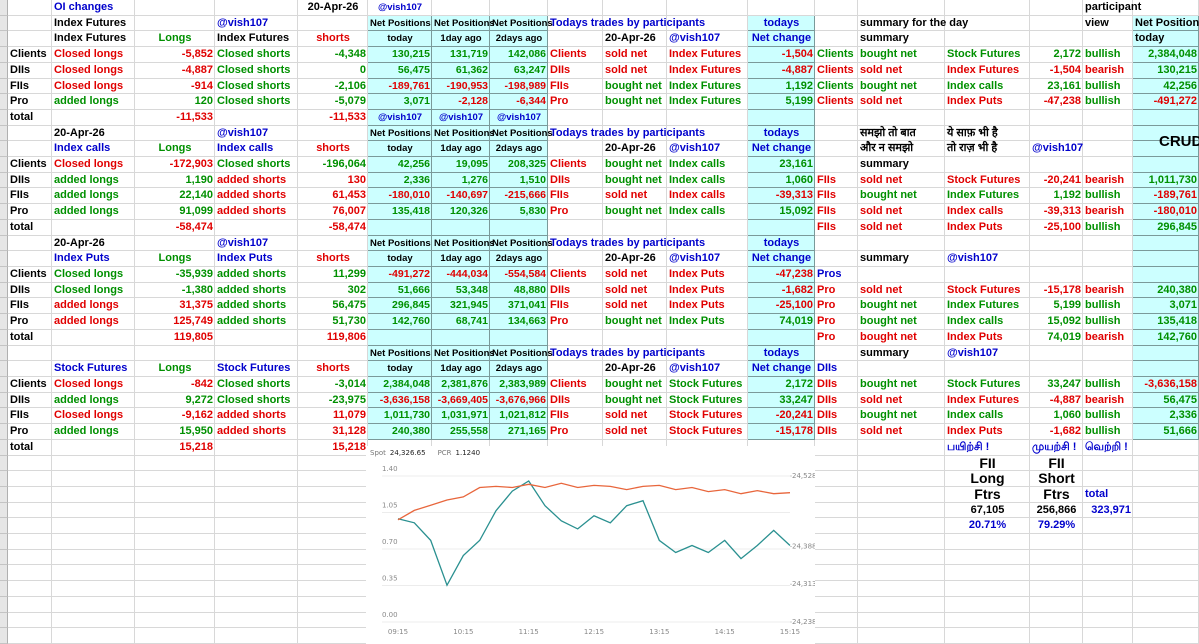  I want to click on cell-text: CRUD, so click(1179, 141).